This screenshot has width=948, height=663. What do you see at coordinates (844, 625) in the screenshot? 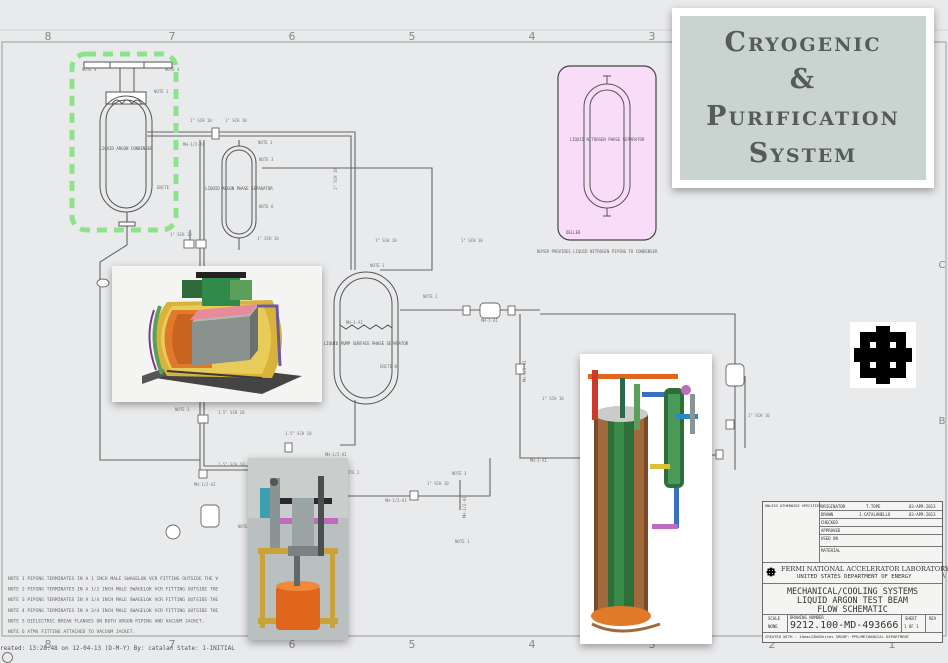
I see `drawing-number: 9212.100-MD-493666` at bounding box center [844, 625].